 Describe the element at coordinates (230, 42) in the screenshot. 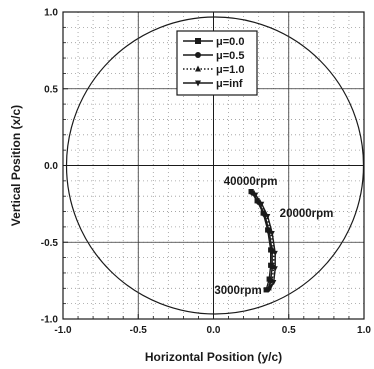

I see `legend-label-1: μ=0.0` at that location.